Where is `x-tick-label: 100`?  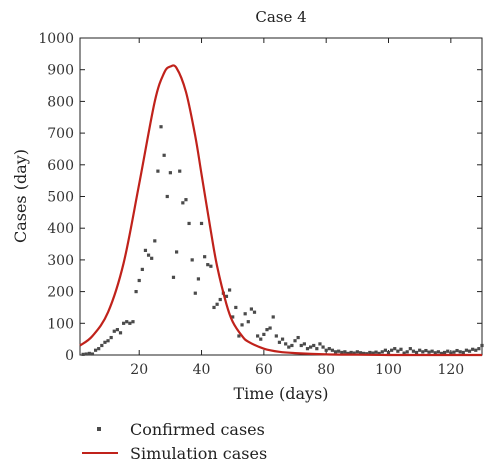
x-tick-label: 100 is located at coordinates (388, 370).